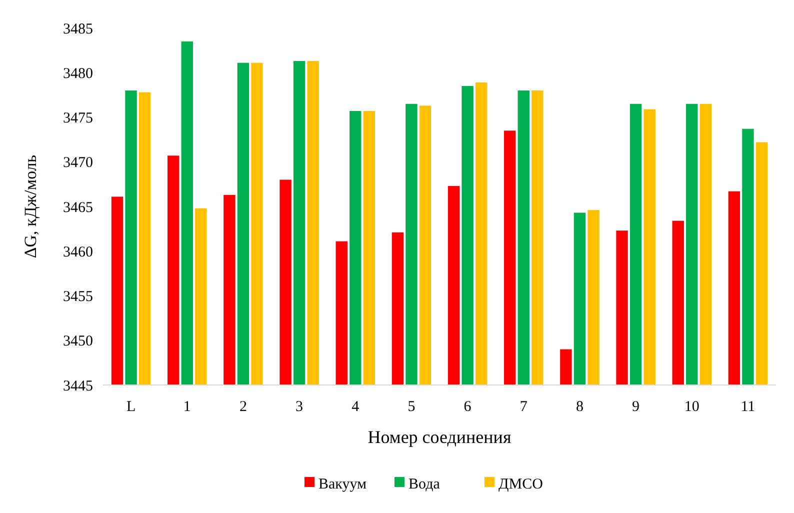  Describe the element at coordinates (692, 407) in the screenshot. I see `x-tick-label: 10` at that location.